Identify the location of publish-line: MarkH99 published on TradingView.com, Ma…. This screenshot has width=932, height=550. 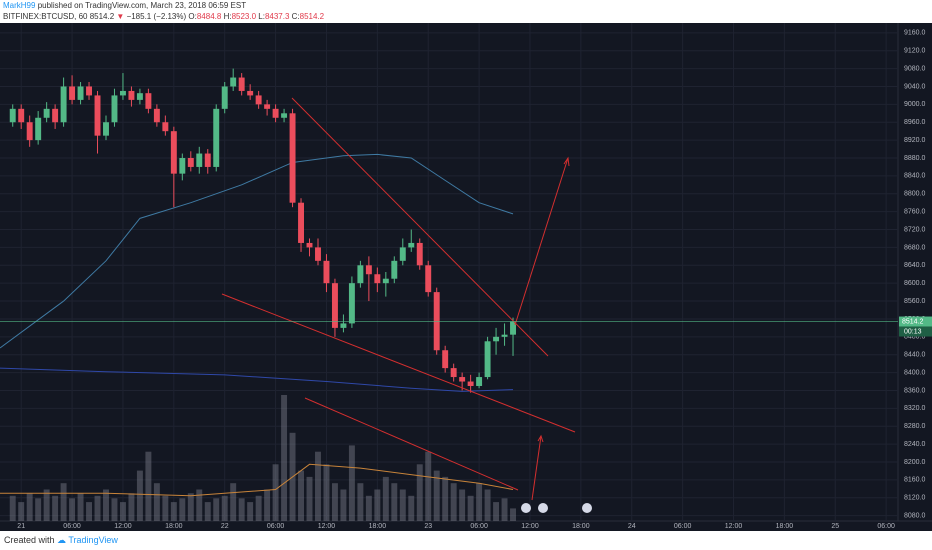
(124, 5).